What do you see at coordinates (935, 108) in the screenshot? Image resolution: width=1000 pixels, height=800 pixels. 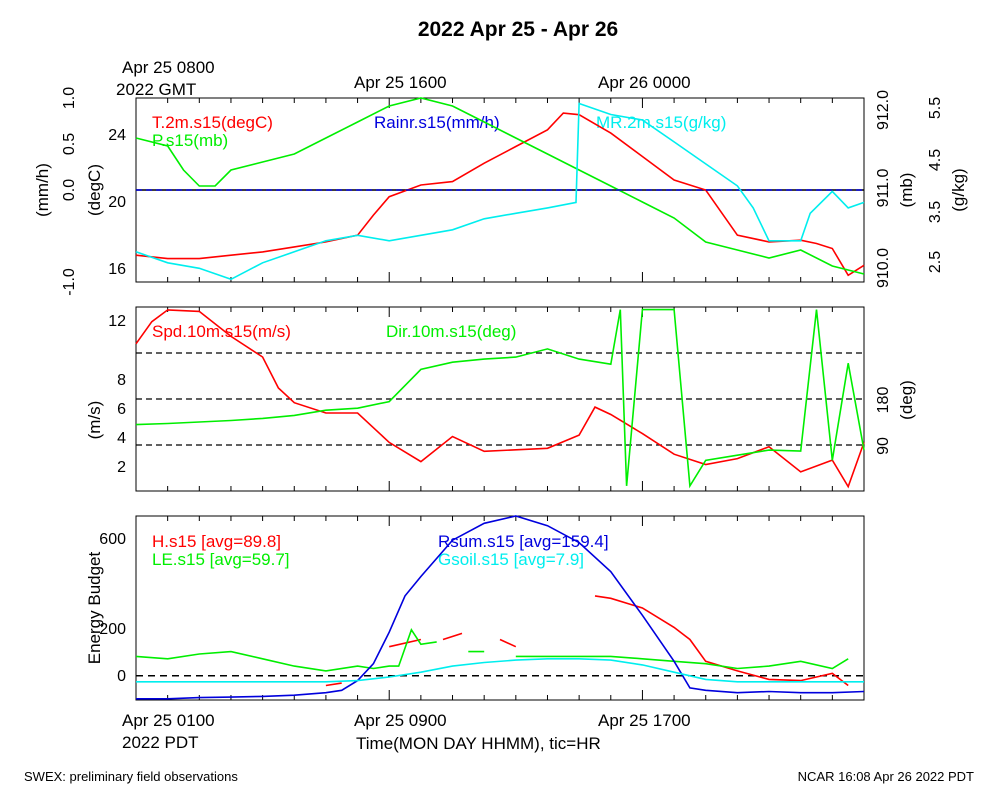 I see `top-right-outer-tick-3: 5.5` at bounding box center [935, 108].